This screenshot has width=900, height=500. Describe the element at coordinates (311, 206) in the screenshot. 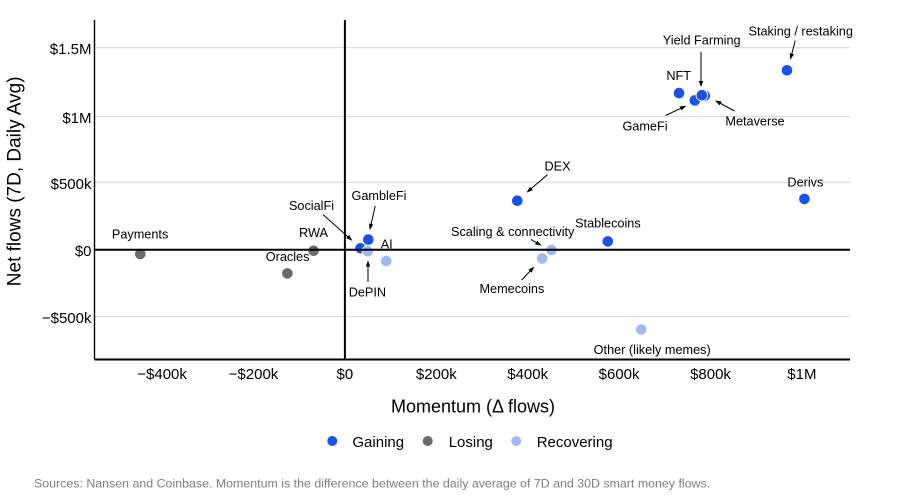

I see `svg-text: SocialFi` at that location.